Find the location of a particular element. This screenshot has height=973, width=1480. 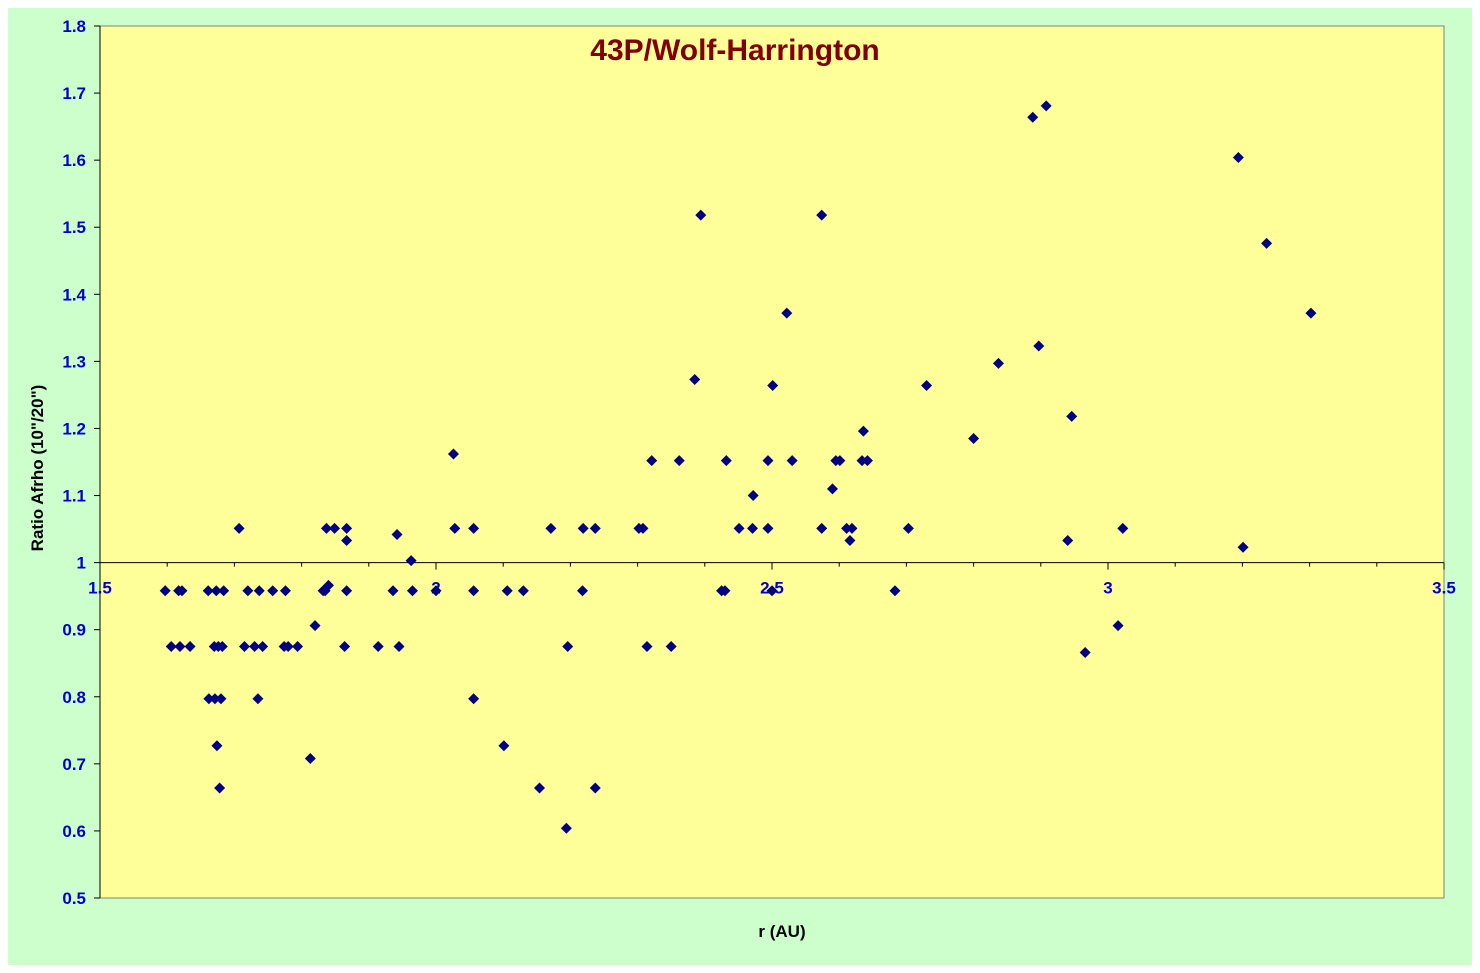

x-tick-label: 3.5 is located at coordinates (1444, 588).